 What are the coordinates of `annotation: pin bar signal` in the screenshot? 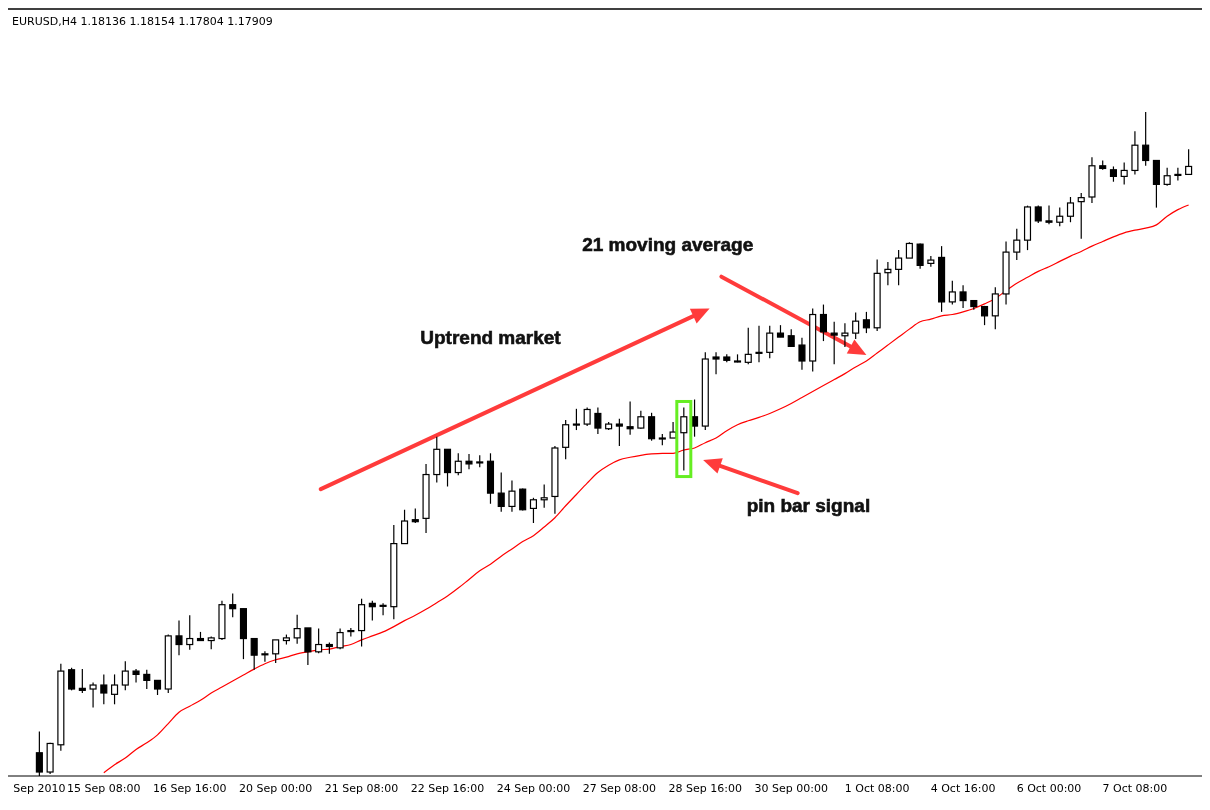 It's located at (808, 505).